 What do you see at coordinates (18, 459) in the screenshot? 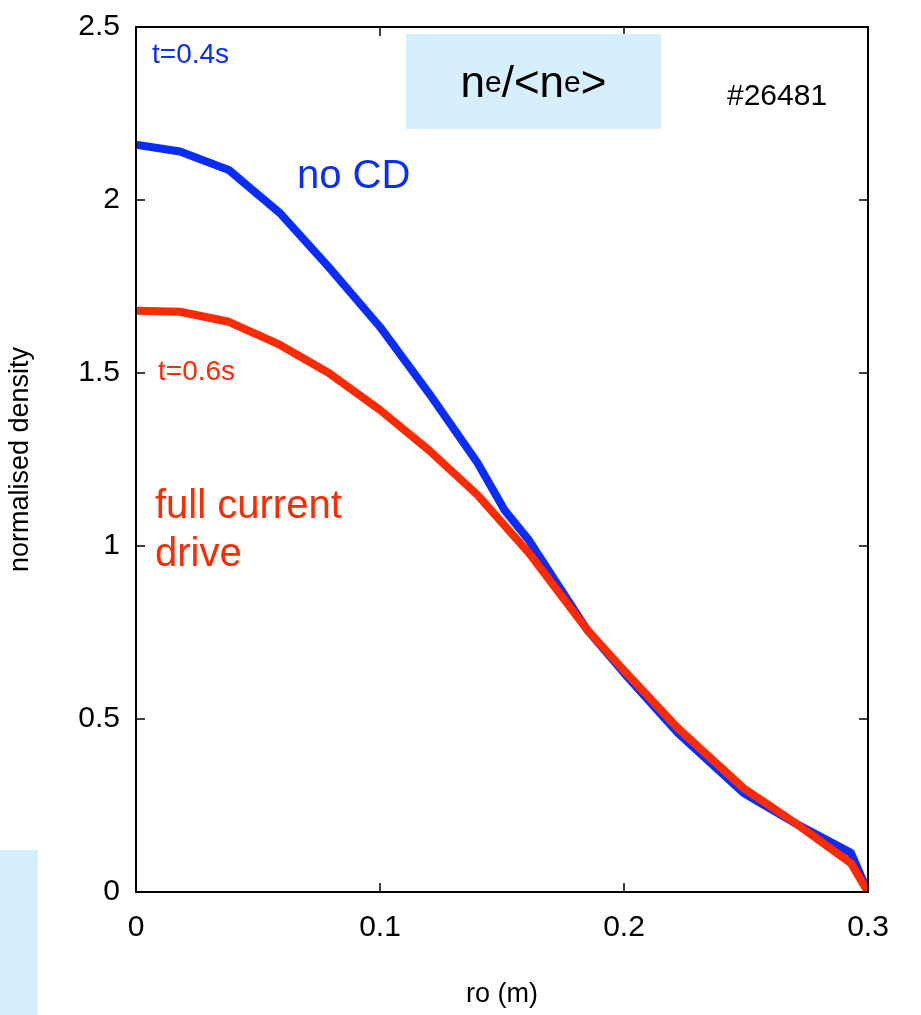
I see `y-axis-title: normalised density` at bounding box center [18, 459].